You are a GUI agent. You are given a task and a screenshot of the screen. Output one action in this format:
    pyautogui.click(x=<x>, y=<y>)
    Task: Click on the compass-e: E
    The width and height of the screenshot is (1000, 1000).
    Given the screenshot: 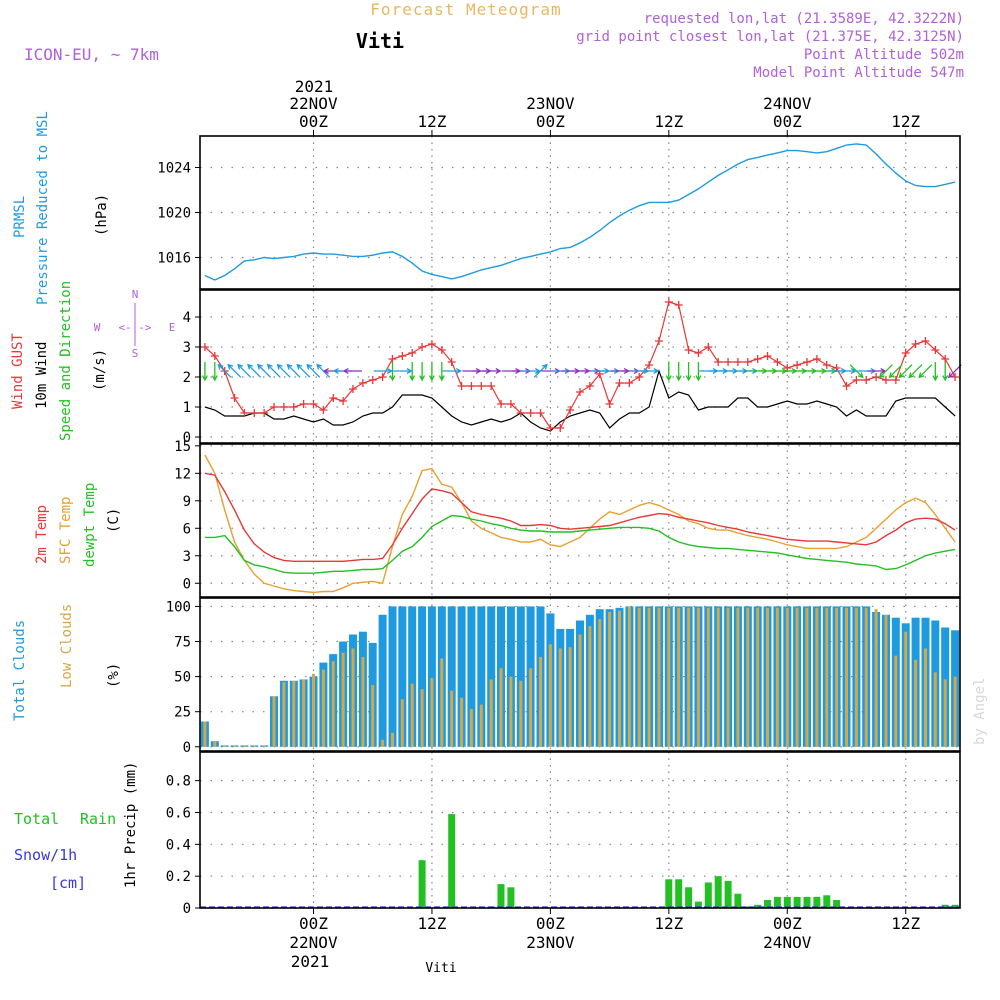 What is the action you would take?
    pyautogui.click(x=172, y=327)
    